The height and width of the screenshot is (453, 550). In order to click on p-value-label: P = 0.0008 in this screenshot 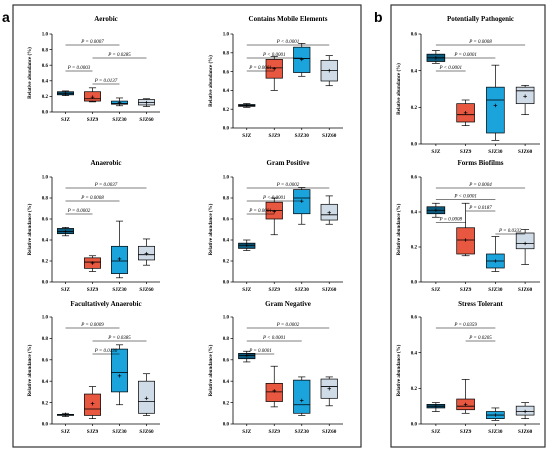, I will do `click(92, 198)`.